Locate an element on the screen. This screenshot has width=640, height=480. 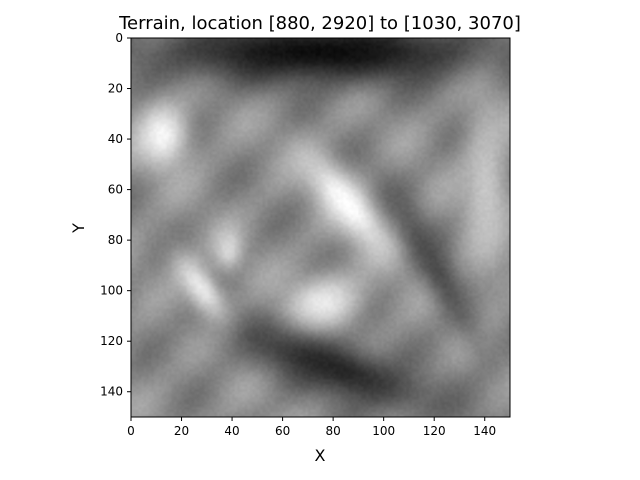
x-tick-label: 80 is located at coordinates (332, 431).